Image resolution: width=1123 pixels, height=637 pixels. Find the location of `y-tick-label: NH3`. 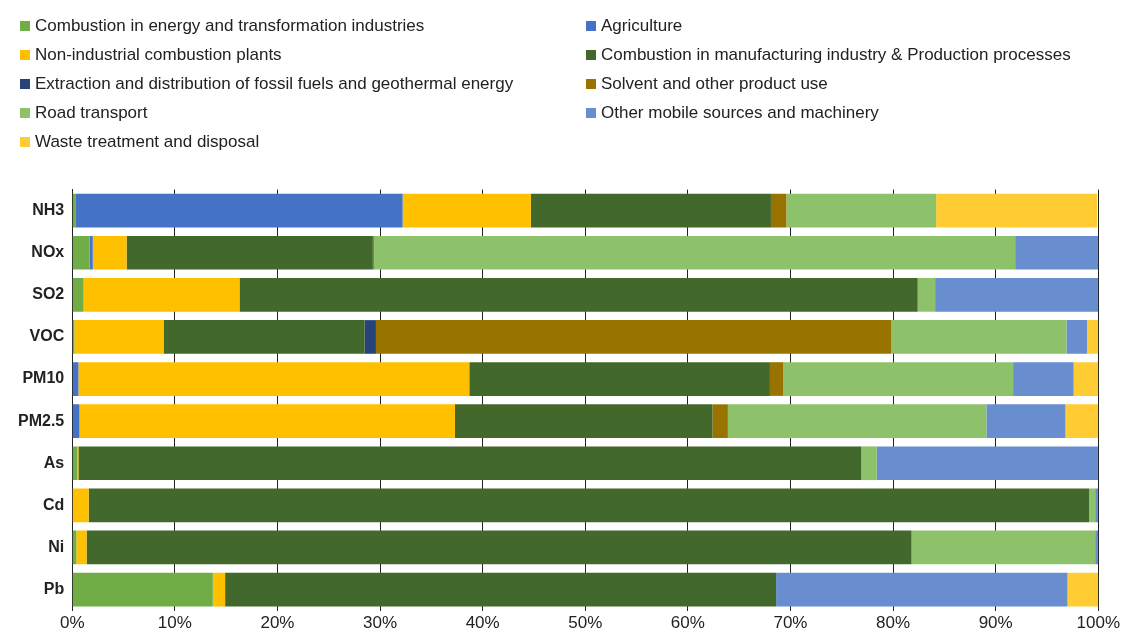

y-tick-label: NH3 is located at coordinates (48, 210).